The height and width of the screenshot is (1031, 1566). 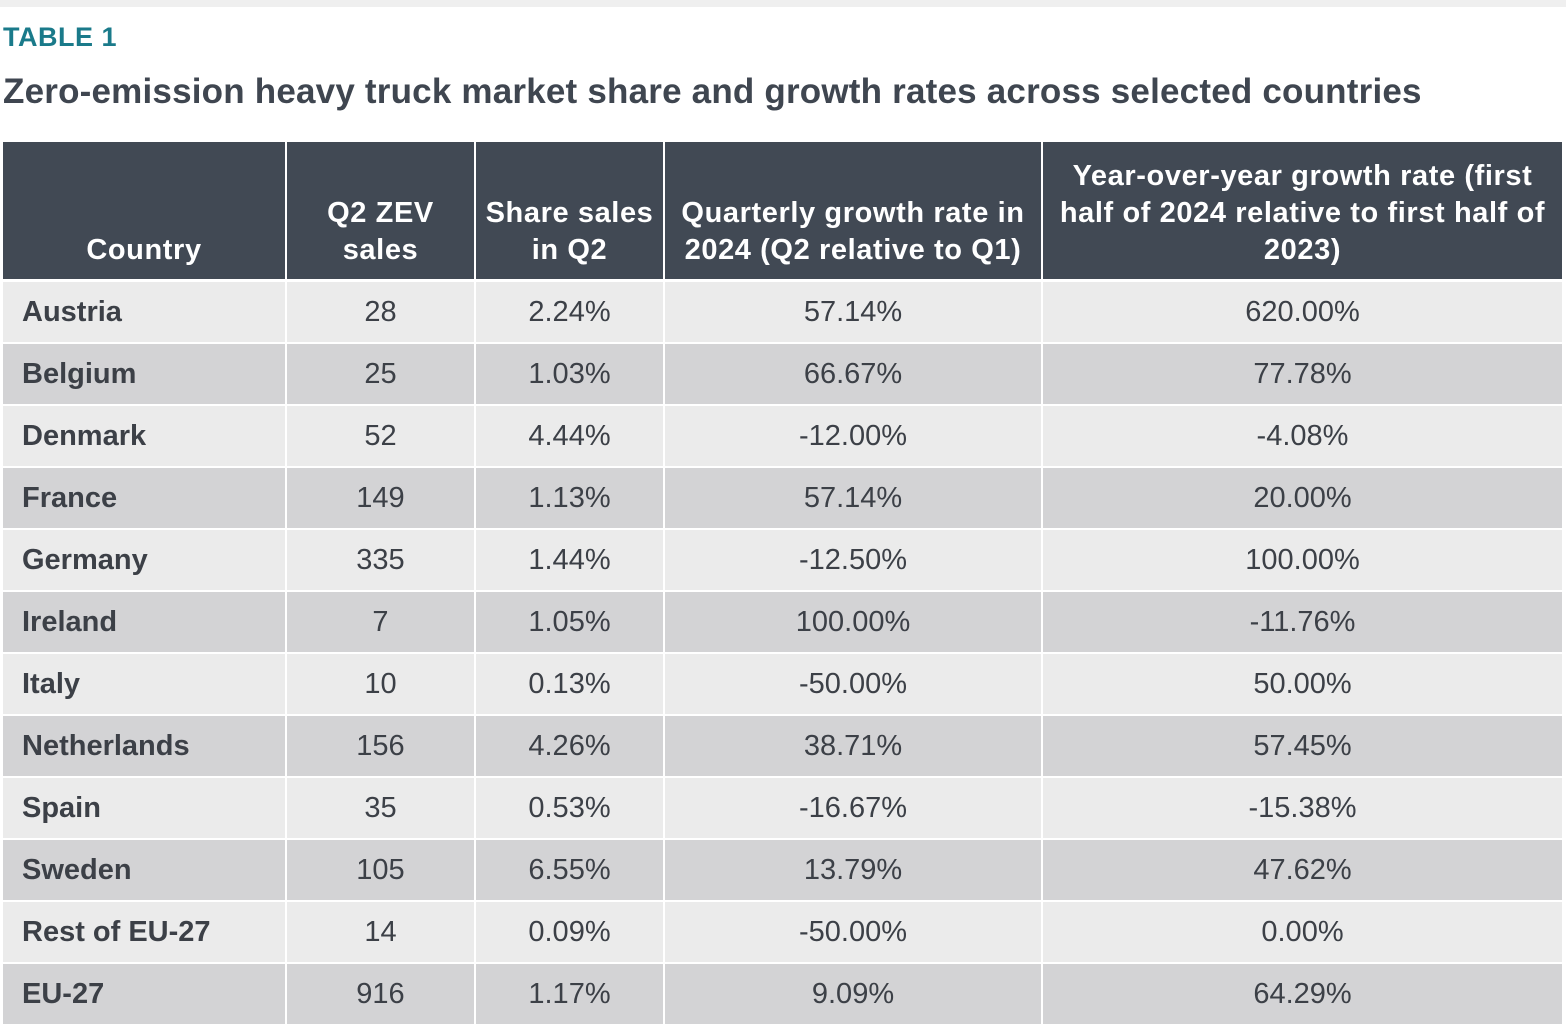 What do you see at coordinates (853, 994) in the screenshot?
I see `quarterly-growth-cell: 9.09%` at bounding box center [853, 994].